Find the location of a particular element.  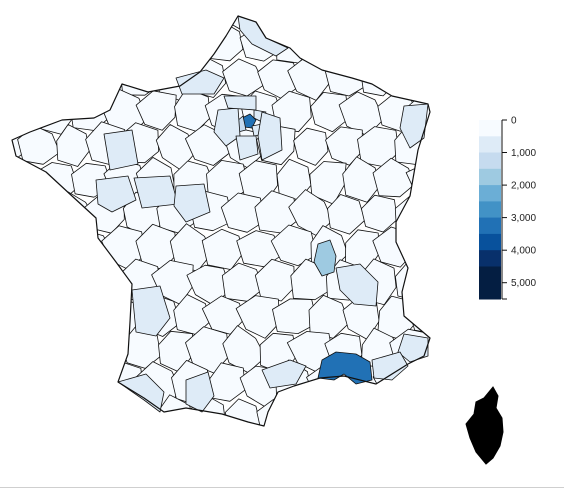

colorbar-tick-label: 4,000 is located at coordinates (523, 251).